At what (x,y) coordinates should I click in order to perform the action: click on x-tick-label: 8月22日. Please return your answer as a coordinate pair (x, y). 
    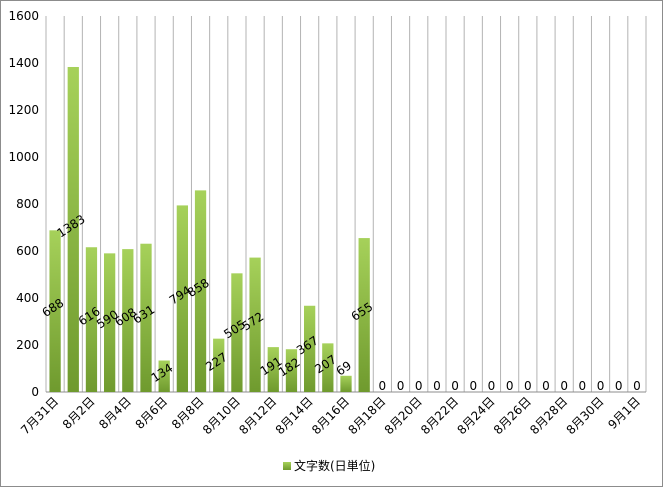
    Looking at the image, I should click on (439, 415).